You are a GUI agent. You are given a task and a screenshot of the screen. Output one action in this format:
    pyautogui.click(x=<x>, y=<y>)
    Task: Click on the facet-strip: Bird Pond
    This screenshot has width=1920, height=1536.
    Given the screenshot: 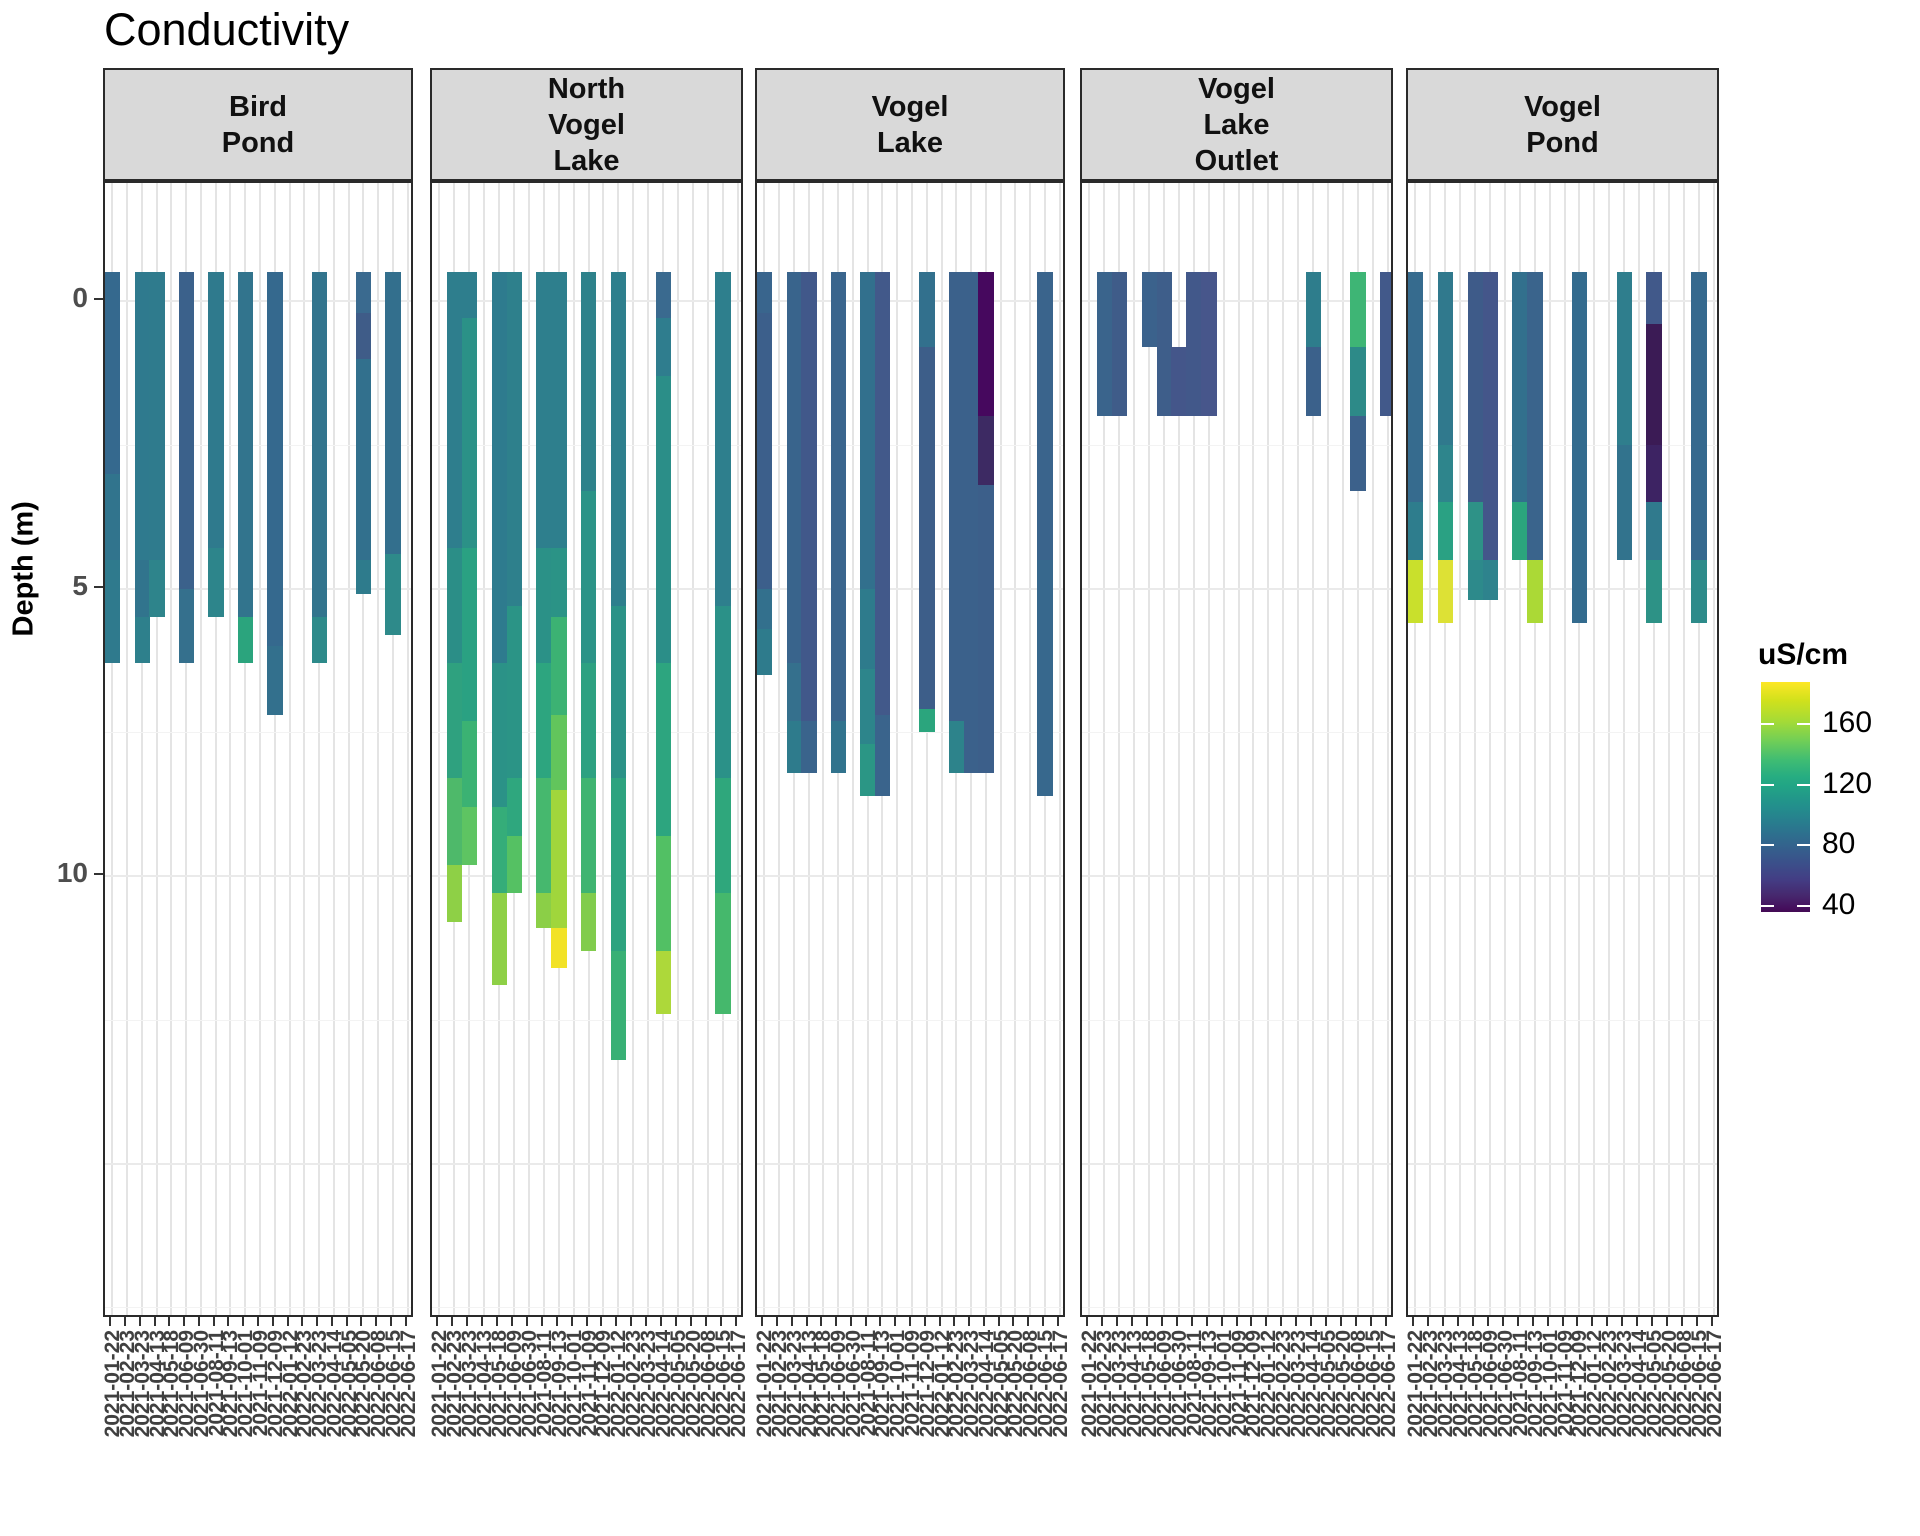 What is the action you would take?
    pyautogui.click(x=258, y=124)
    